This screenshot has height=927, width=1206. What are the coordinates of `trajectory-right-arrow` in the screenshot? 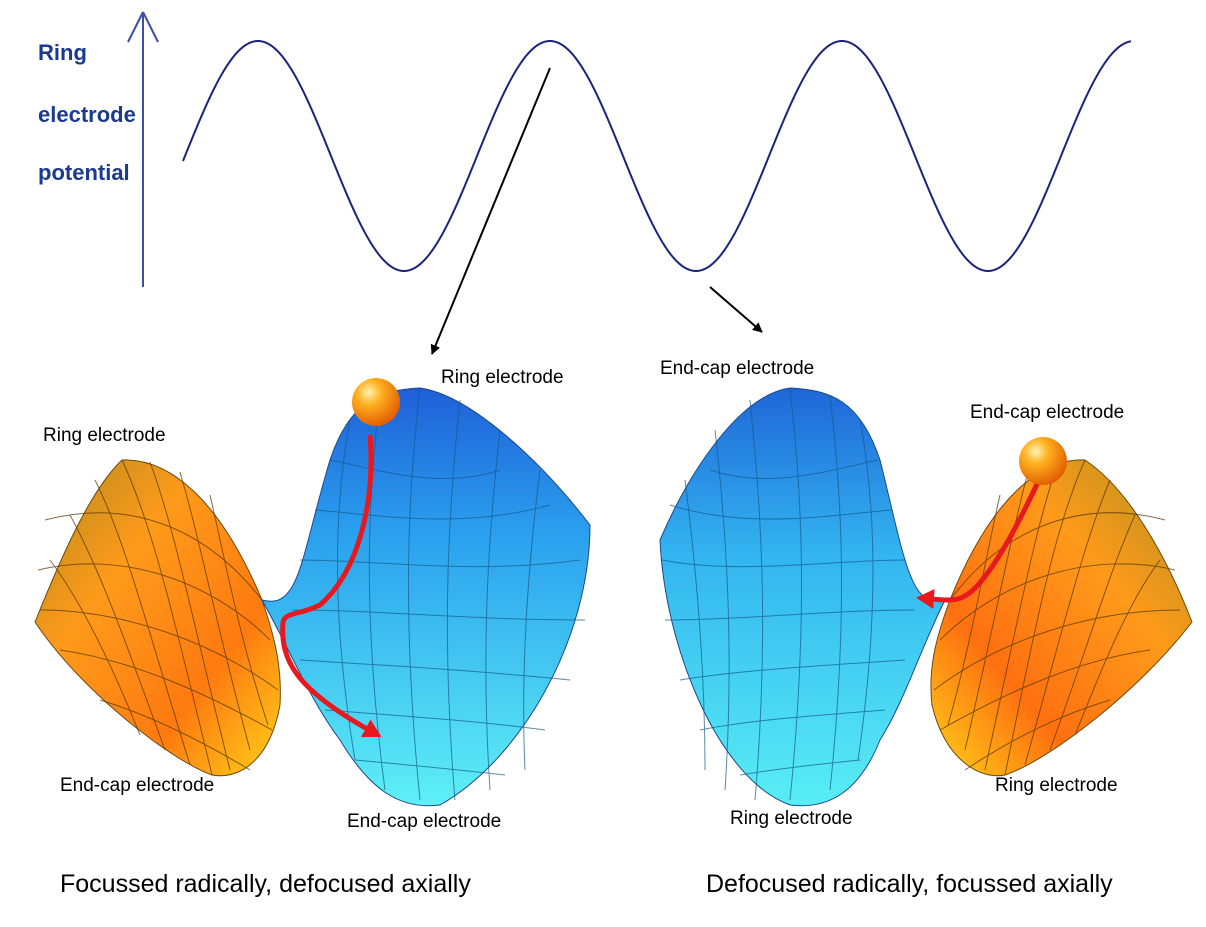 It's located at (979, 542).